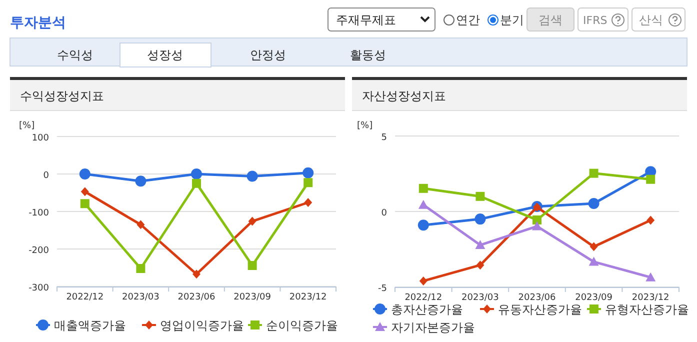 Image resolution: width=697 pixels, height=342 pixels. I want to click on y-tick-label: -300, so click(39, 289).